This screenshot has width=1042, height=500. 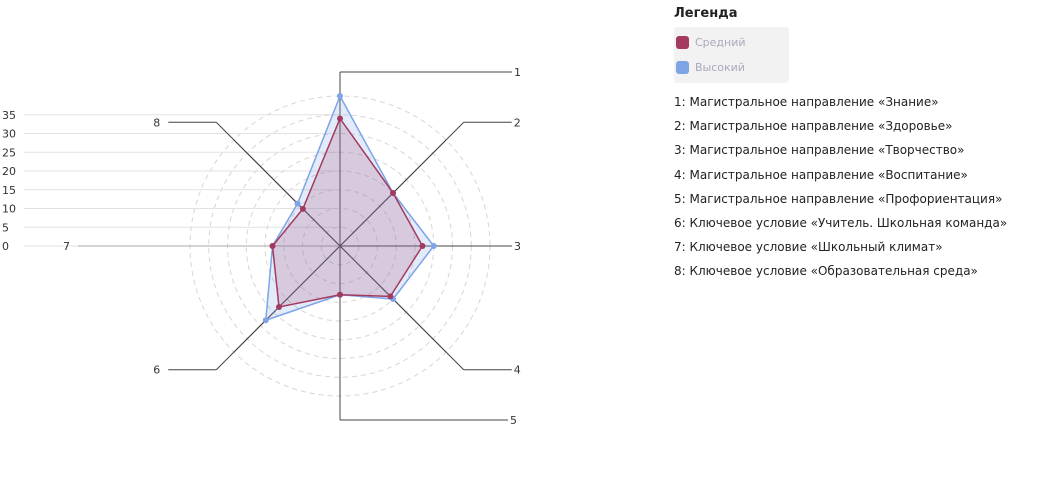 What do you see at coordinates (517, 72) in the screenshot?
I see `axis-label-1: 1` at bounding box center [517, 72].